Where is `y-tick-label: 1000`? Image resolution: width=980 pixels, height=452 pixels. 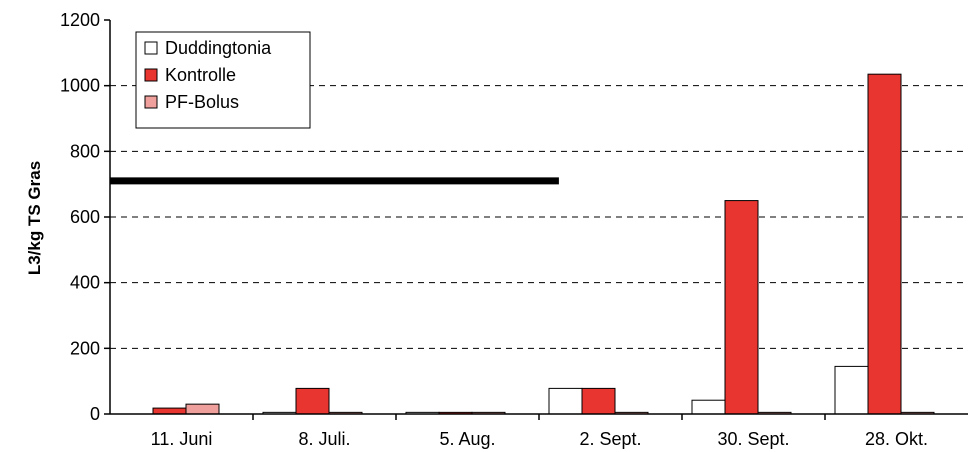
y-tick-label: 1000 is located at coordinates (80, 86).